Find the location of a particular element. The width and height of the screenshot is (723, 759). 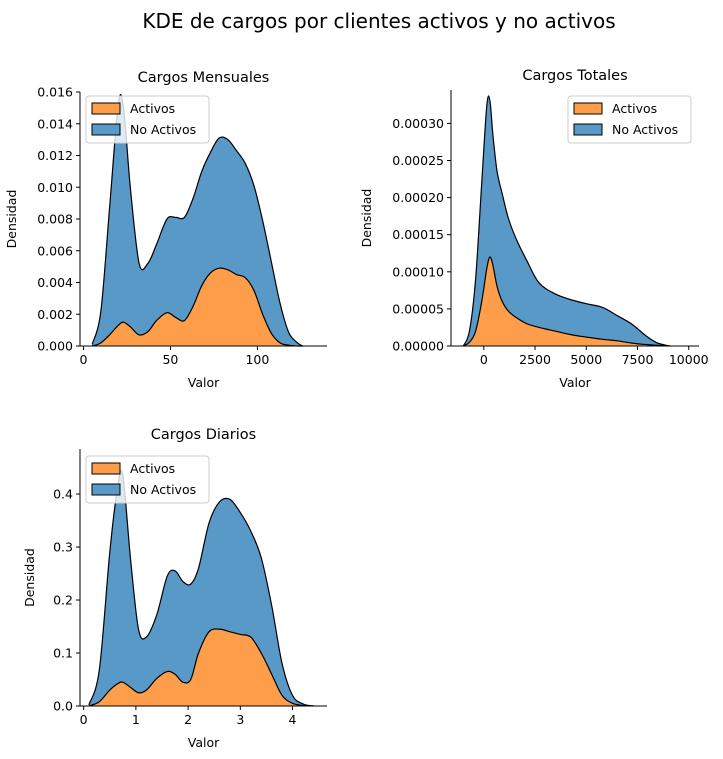

y-tick-label: 0.004 is located at coordinates (55, 282).